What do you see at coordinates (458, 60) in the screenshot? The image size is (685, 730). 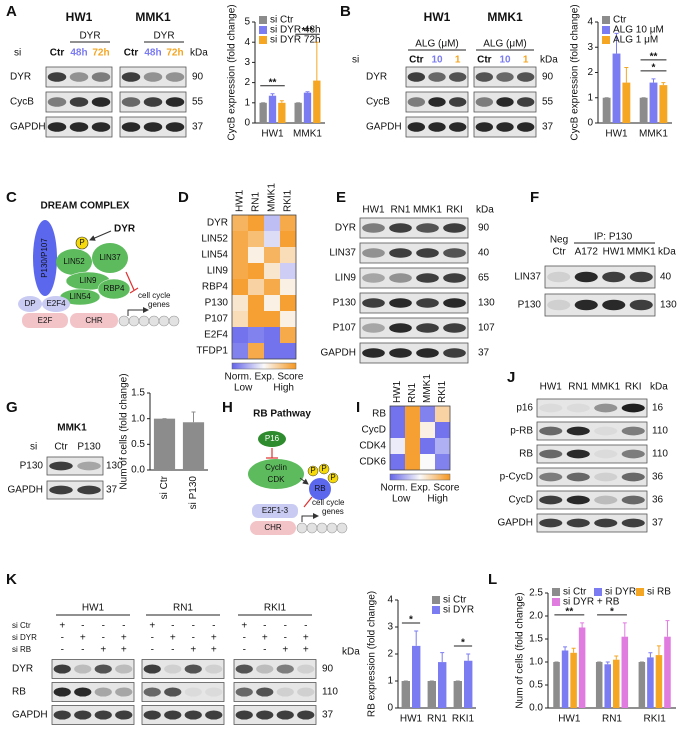 I see `lane-label: 1` at bounding box center [458, 60].